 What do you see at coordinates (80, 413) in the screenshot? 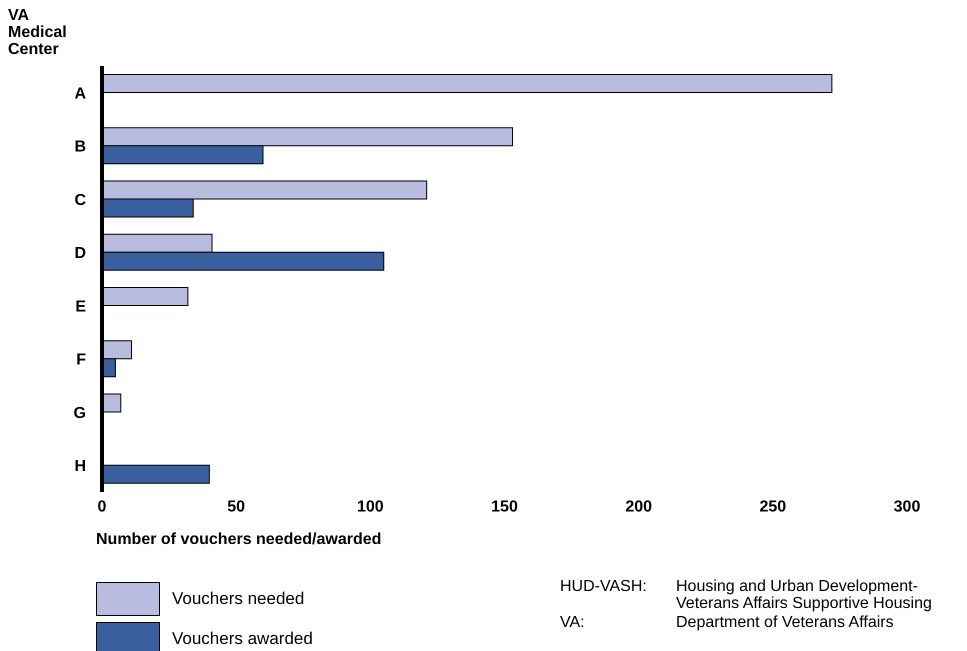
I see `y-tick-label: G` at bounding box center [80, 413].